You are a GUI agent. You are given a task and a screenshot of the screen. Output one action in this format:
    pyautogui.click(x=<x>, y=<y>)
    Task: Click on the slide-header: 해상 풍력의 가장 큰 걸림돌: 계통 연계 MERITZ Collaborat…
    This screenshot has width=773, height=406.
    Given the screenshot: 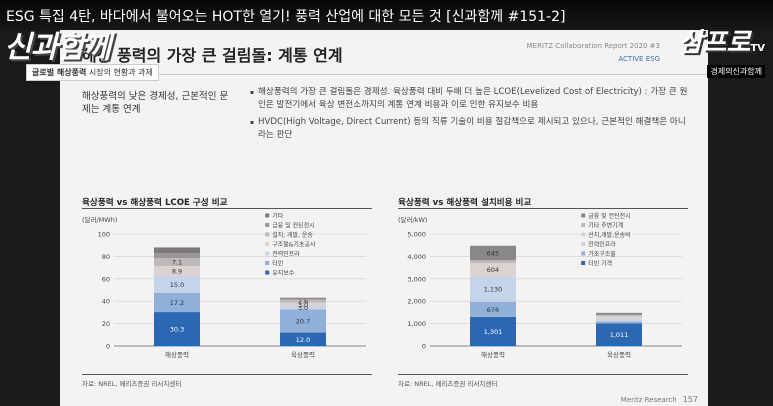 What is the action you would take?
    pyautogui.click(x=384, y=52)
    